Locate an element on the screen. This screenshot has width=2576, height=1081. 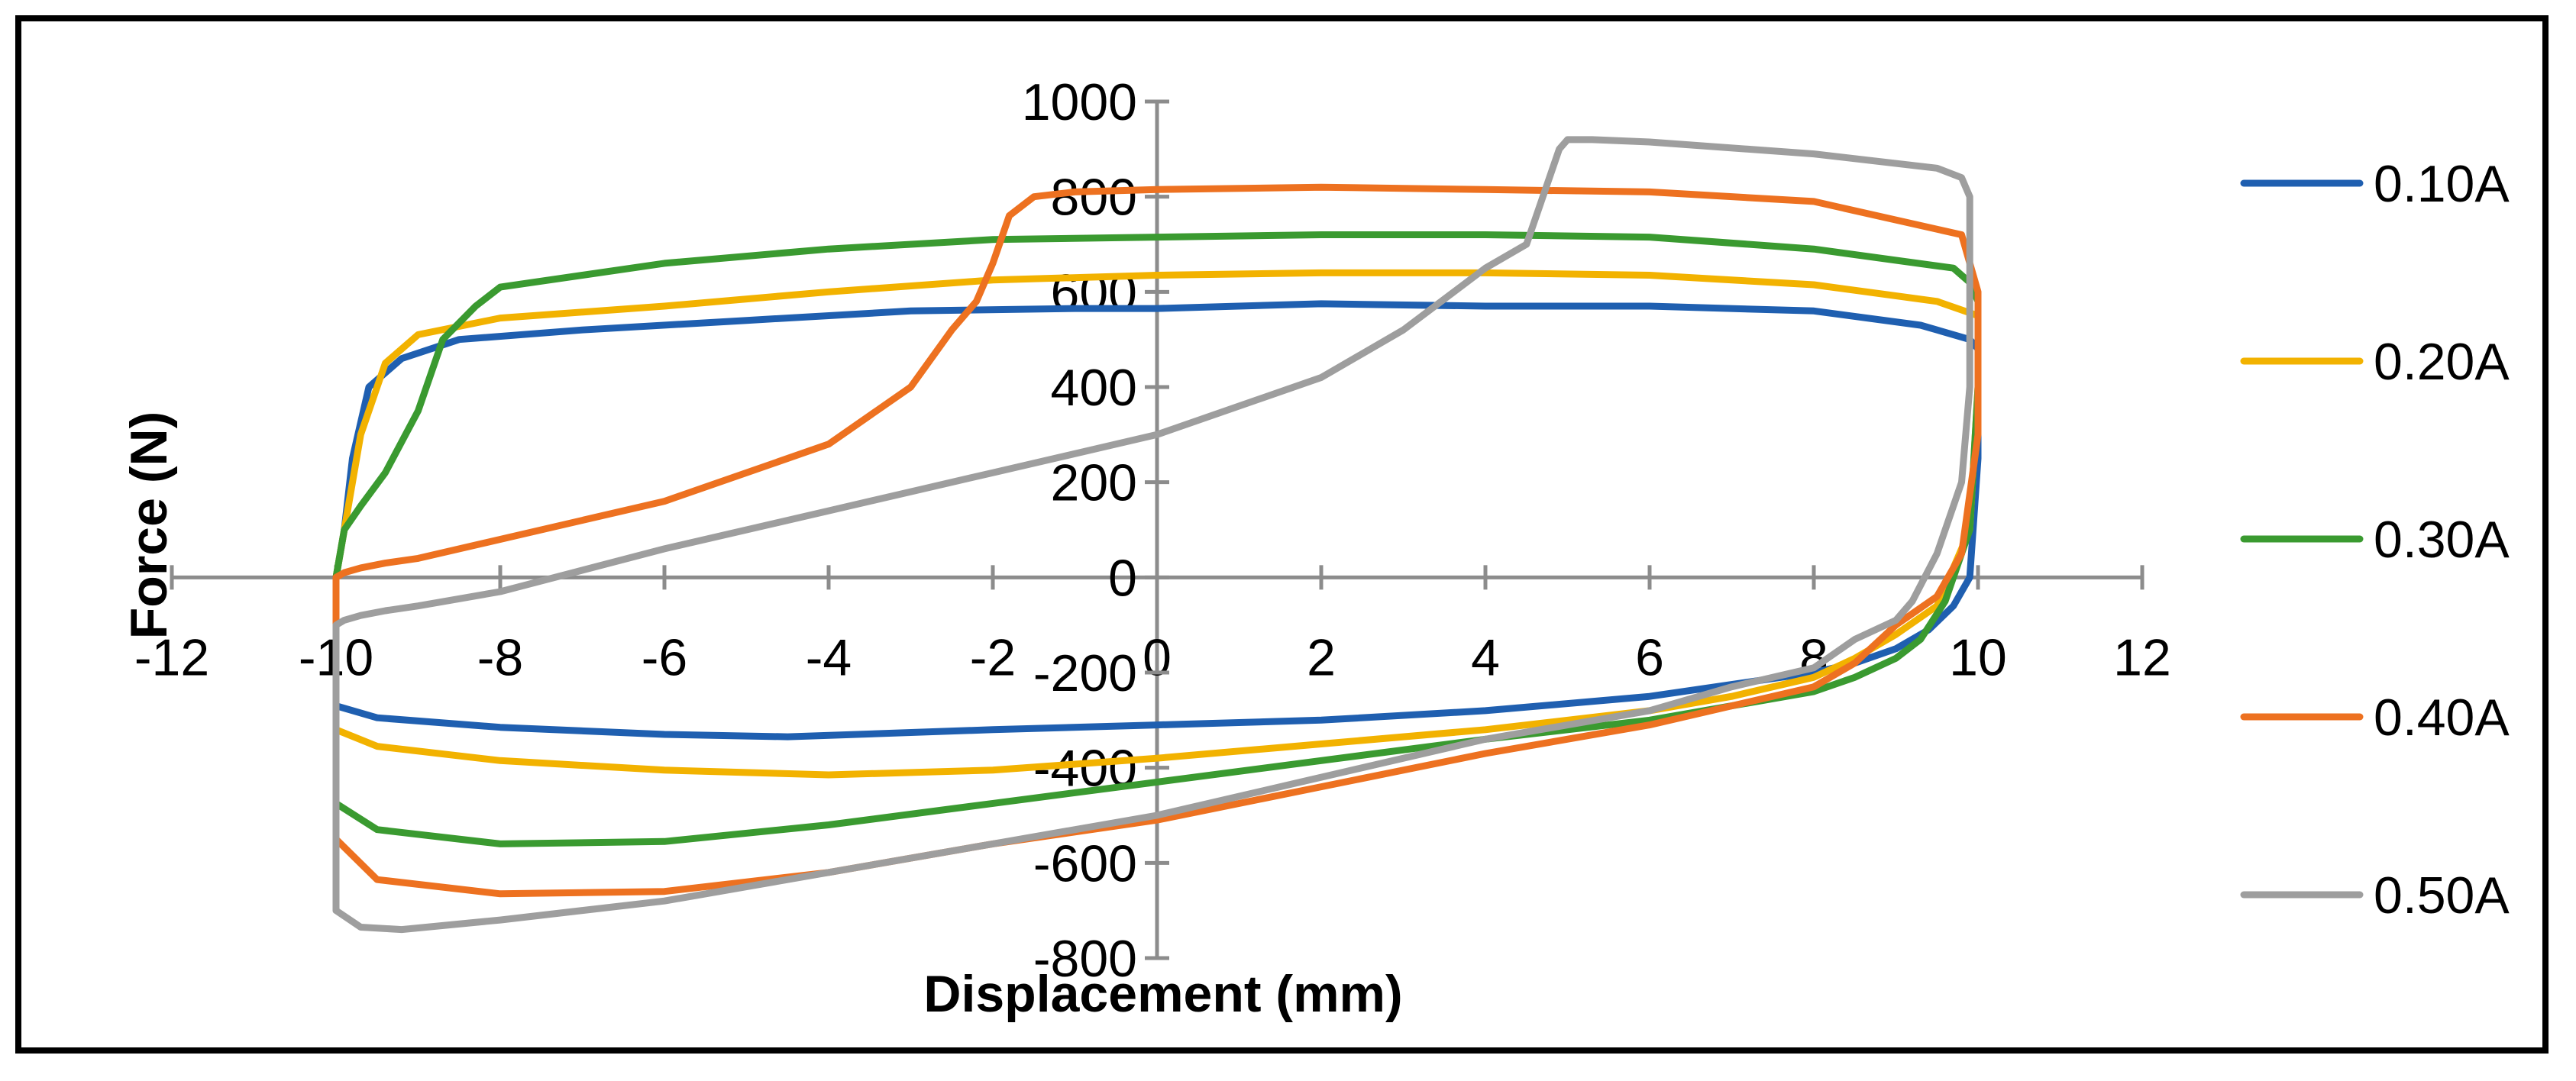
legend-item: 0.40A is located at coordinates (2375, 718).